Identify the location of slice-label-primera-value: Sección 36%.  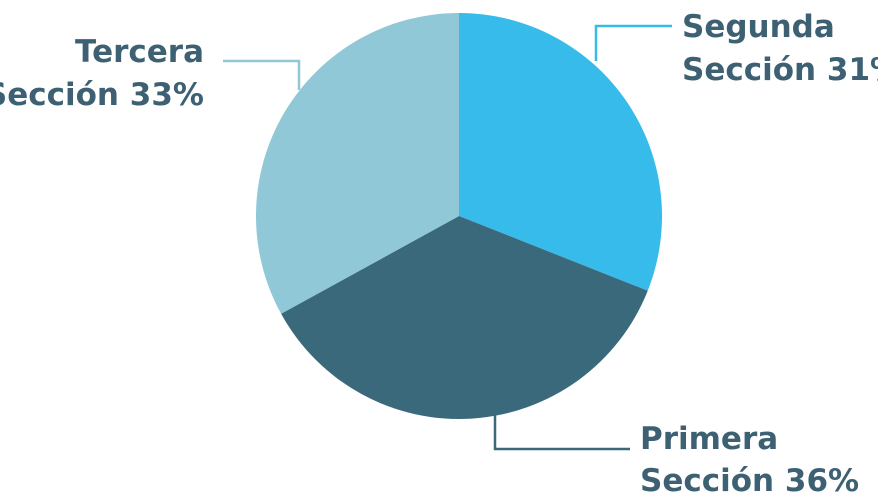
(749, 479).